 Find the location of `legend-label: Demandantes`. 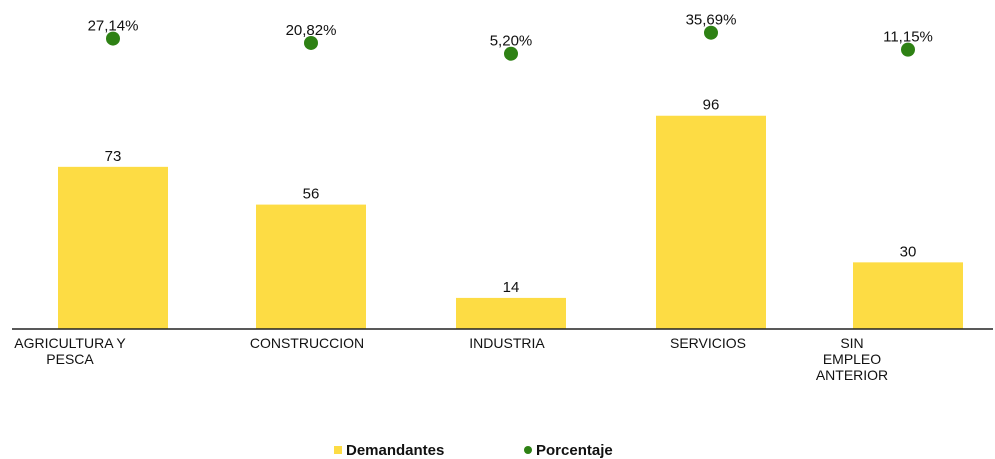

legend-label: Demandantes is located at coordinates (395, 450).